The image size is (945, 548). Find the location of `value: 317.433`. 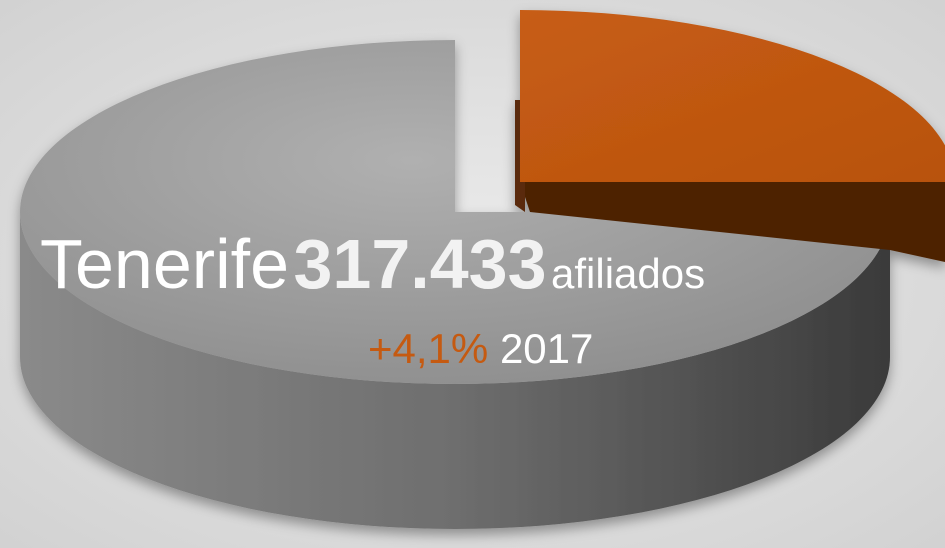

value: 317.433 is located at coordinates (420, 264).